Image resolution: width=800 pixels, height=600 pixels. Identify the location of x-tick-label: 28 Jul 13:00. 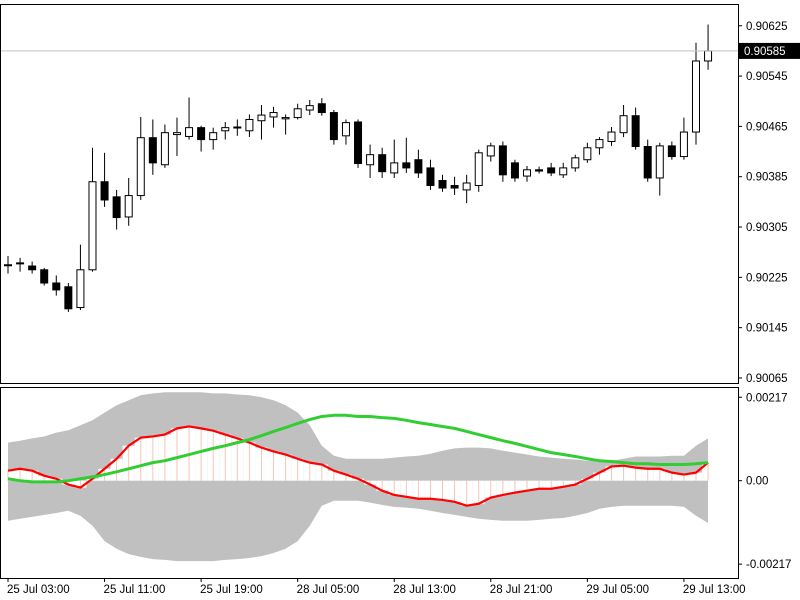
(424, 590).